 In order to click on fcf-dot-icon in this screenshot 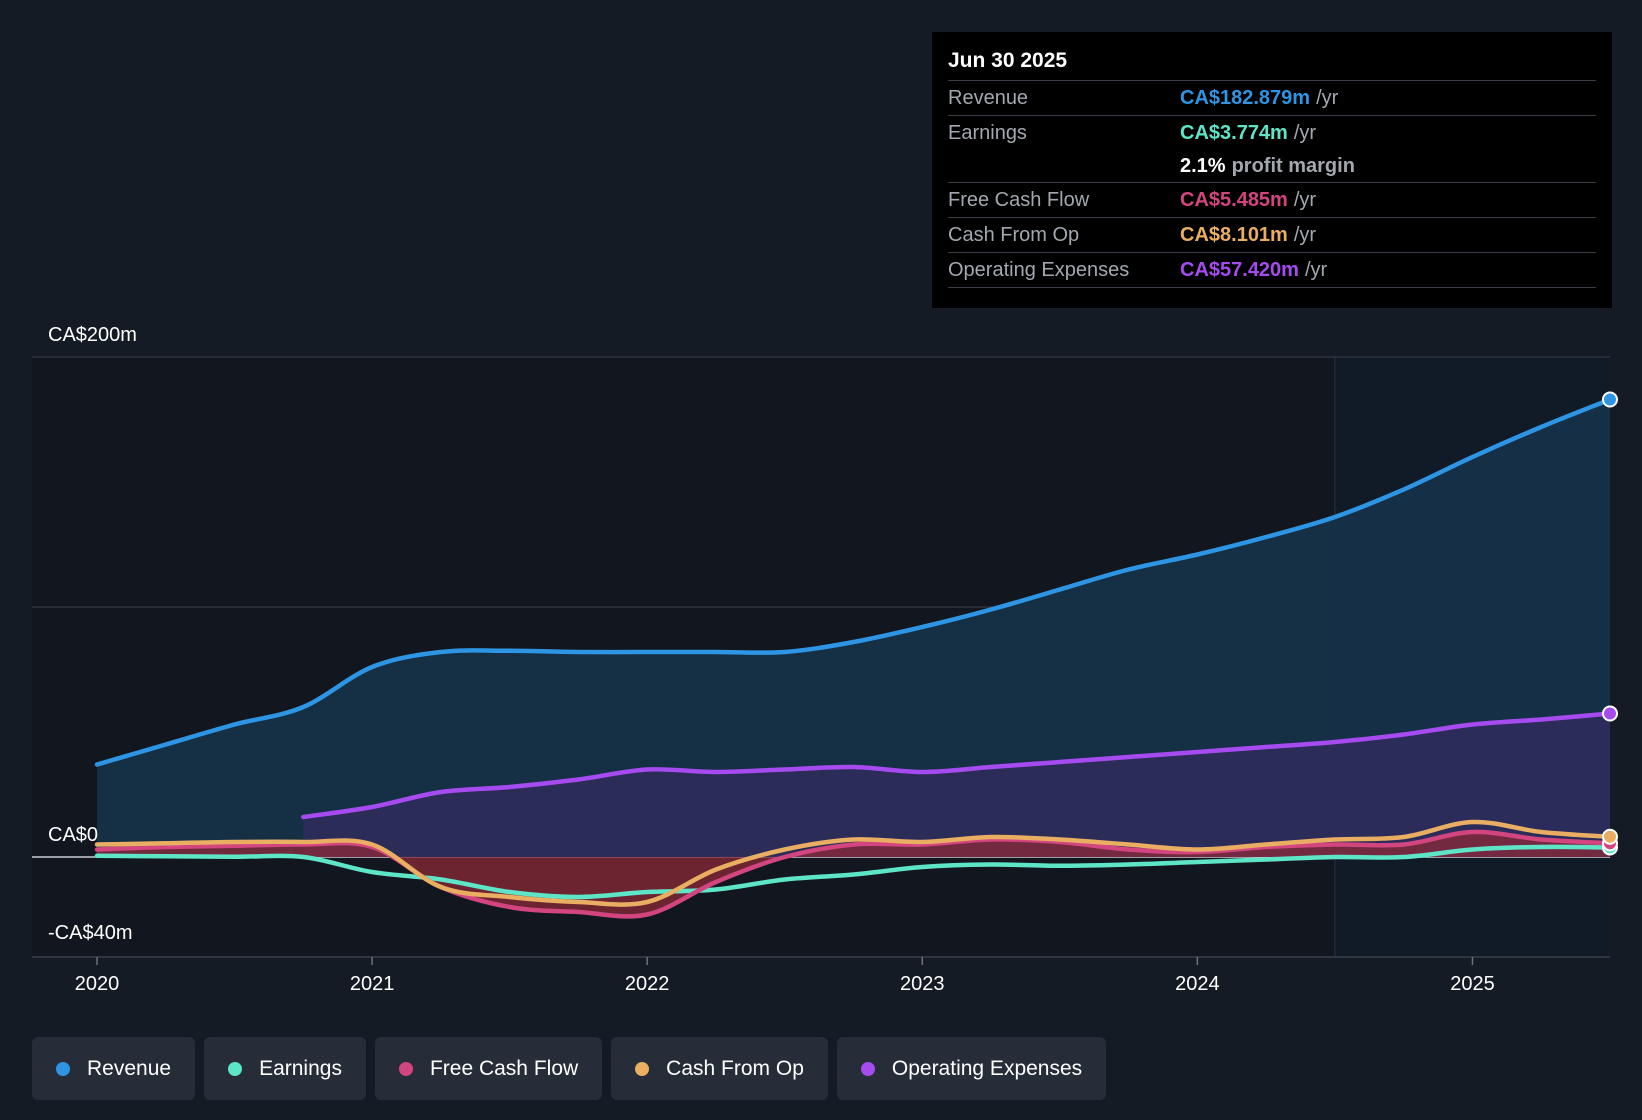, I will do `click(405, 1068)`.